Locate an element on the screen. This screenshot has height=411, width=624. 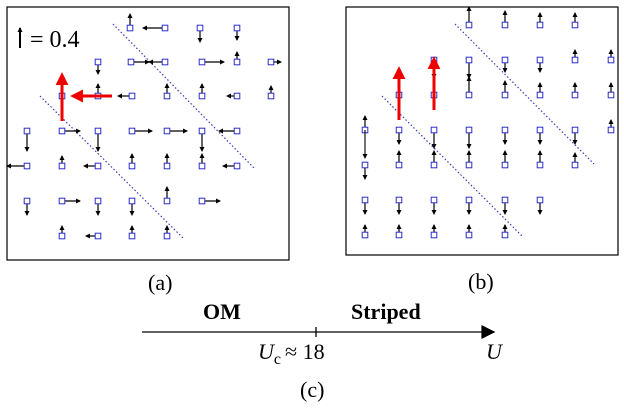
scale-label: = 0.4 is located at coordinates (55, 40).